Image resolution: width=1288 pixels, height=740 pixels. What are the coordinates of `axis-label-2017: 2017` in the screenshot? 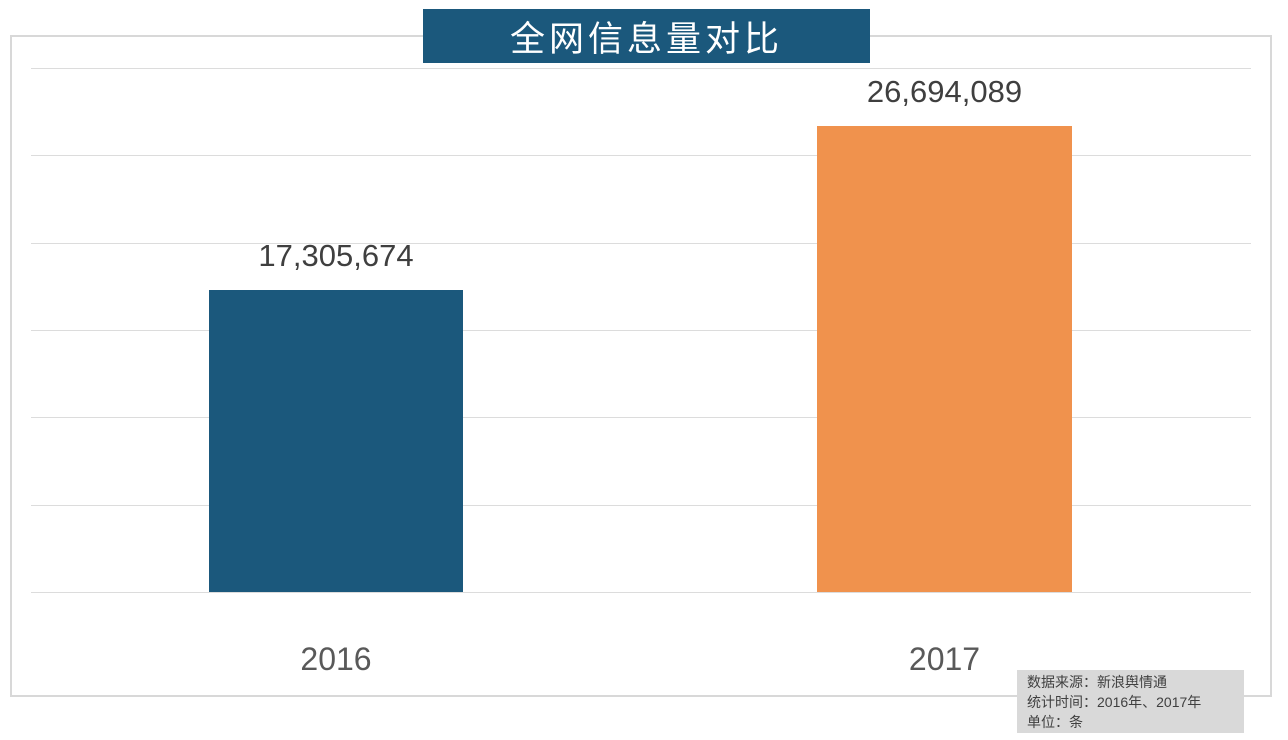 It's located at (944, 659).